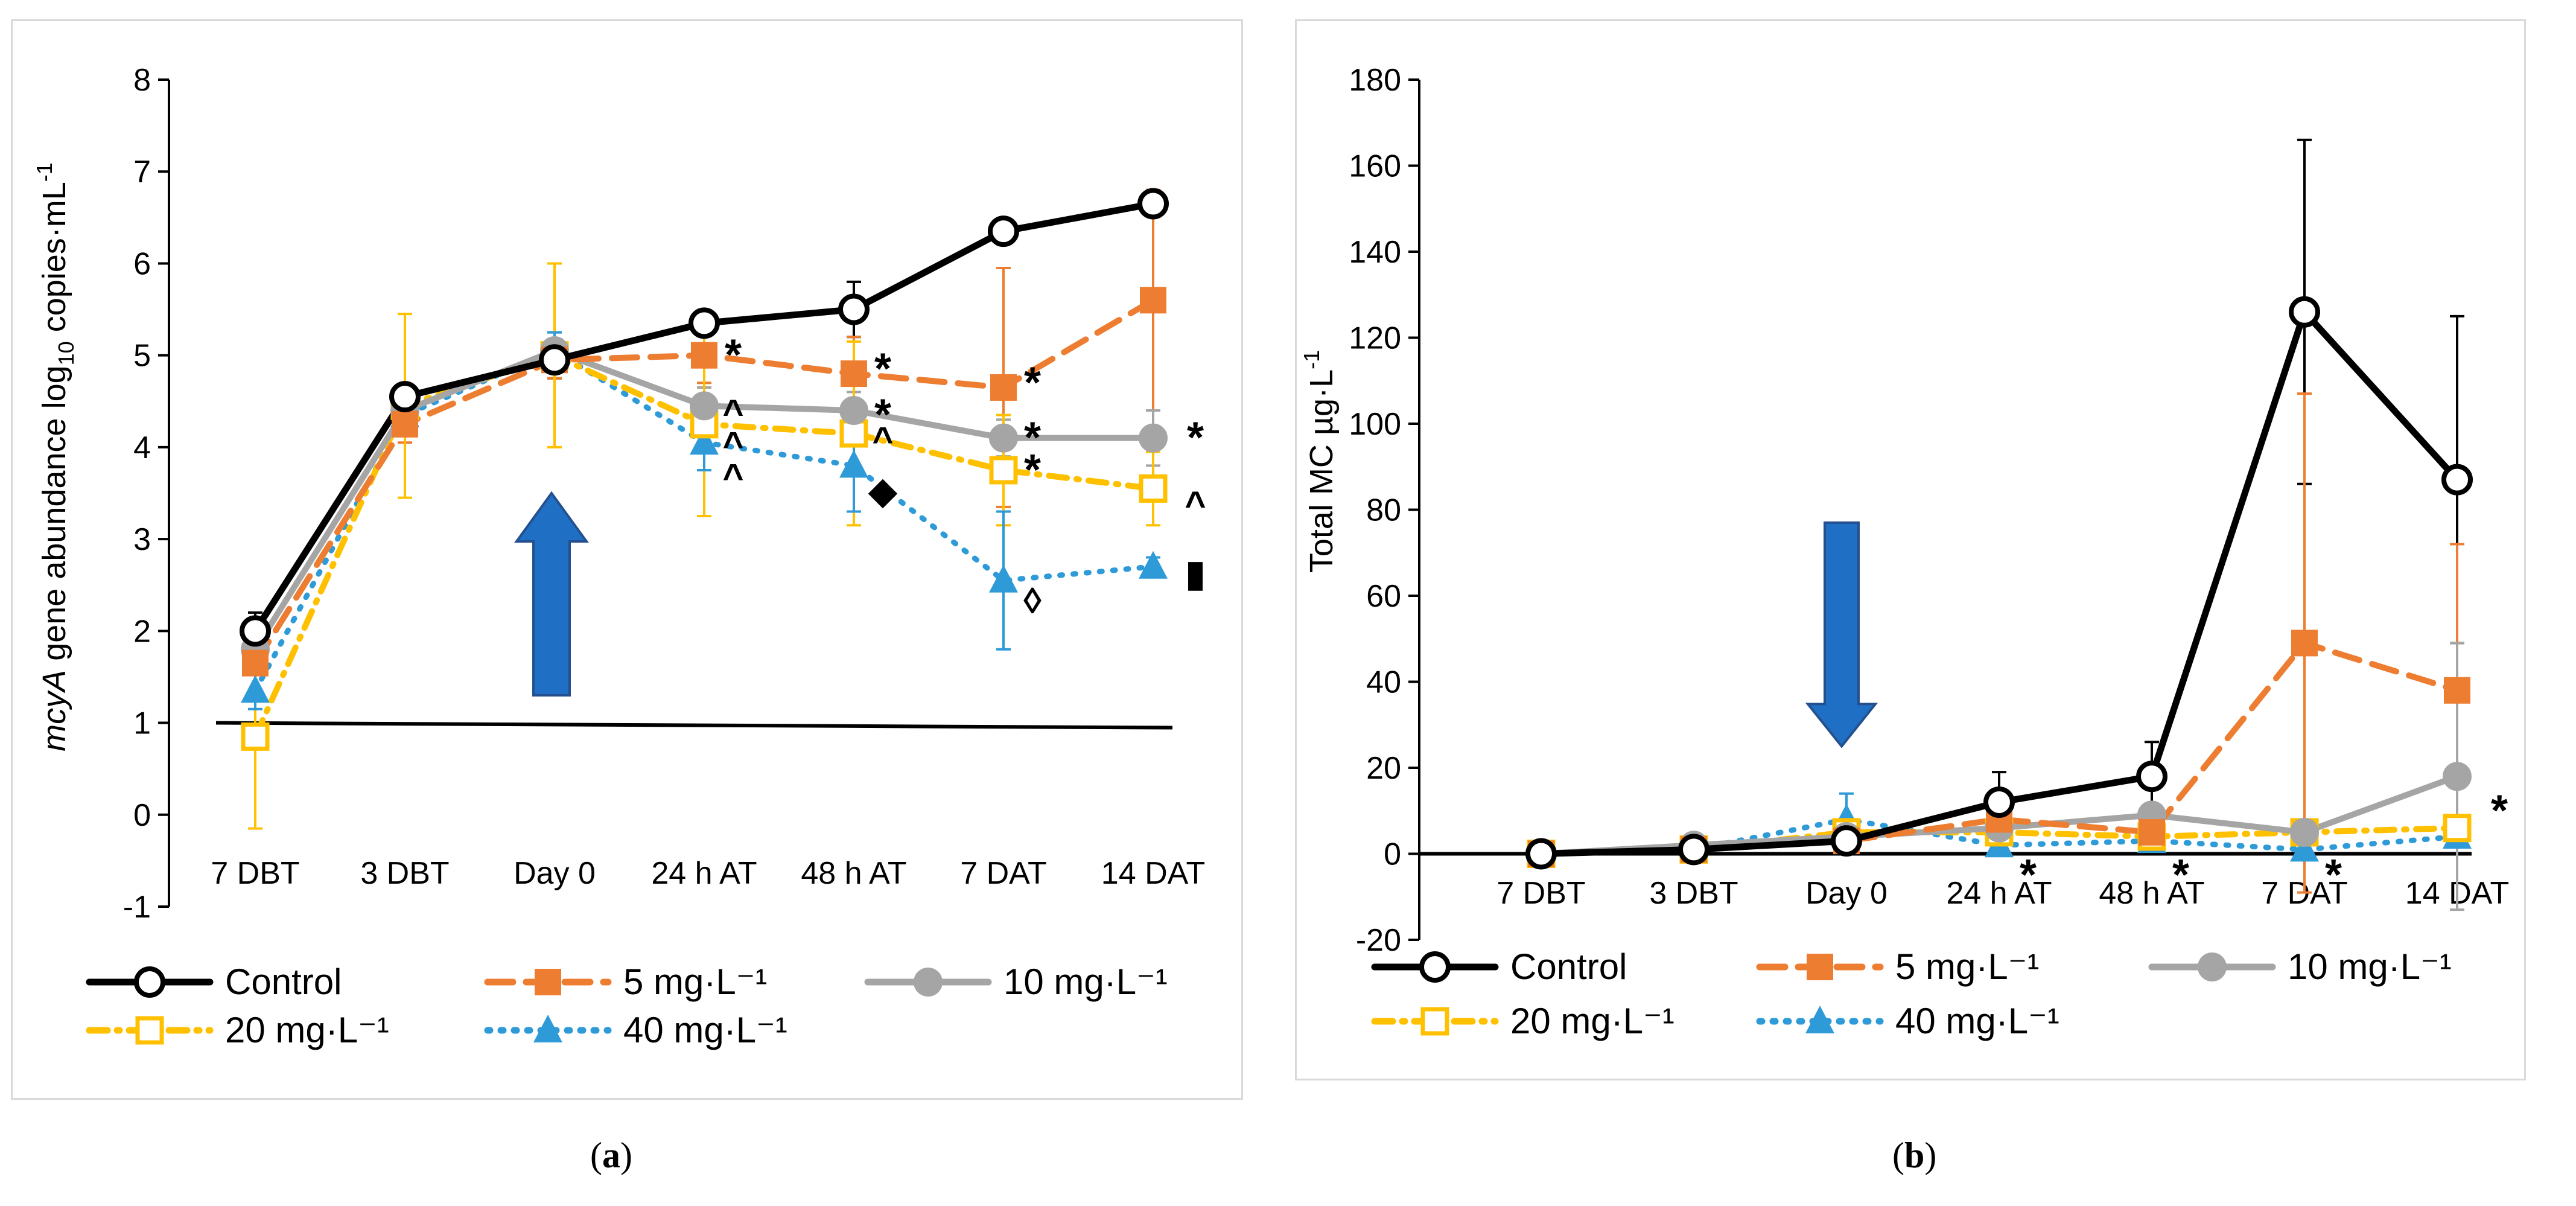 This screenshot has width=2576, height=1206. What do you see at coordinates (284, 982) in the screenshot?
I see `legend-label-control: Control` at bounding box center [284, 982].